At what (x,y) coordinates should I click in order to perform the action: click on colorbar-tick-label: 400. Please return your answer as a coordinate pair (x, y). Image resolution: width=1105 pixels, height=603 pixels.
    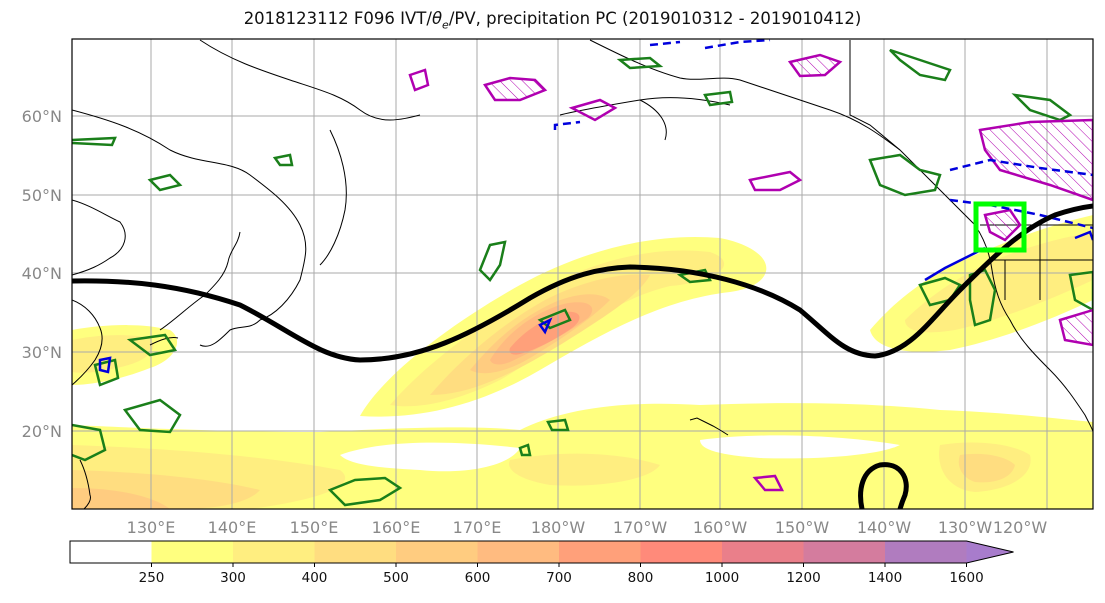
    Looking at the image, I should click on (315, 578).